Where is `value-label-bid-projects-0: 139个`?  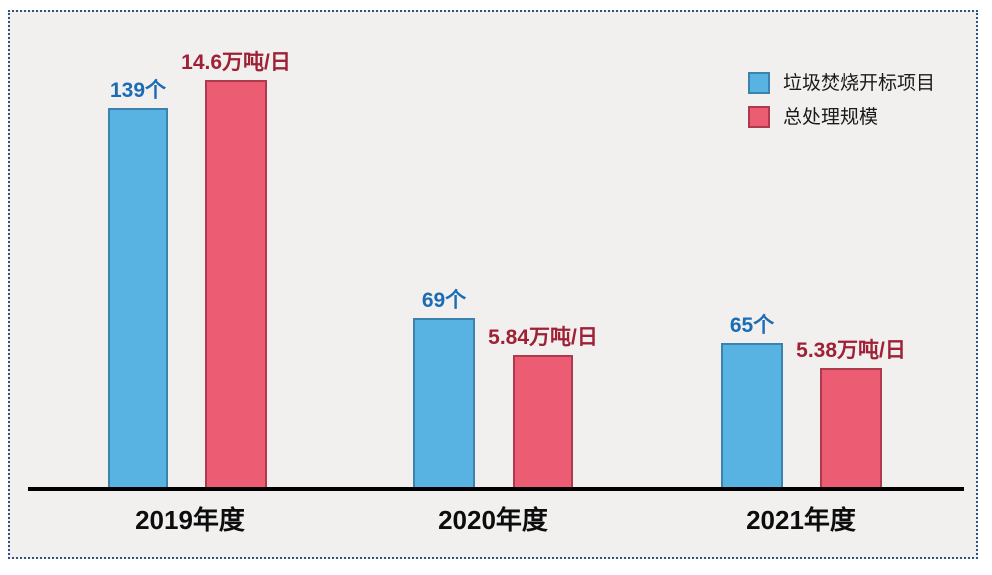
value-label-bid-projects-0: 139个 is located at coordinates (138, 90).